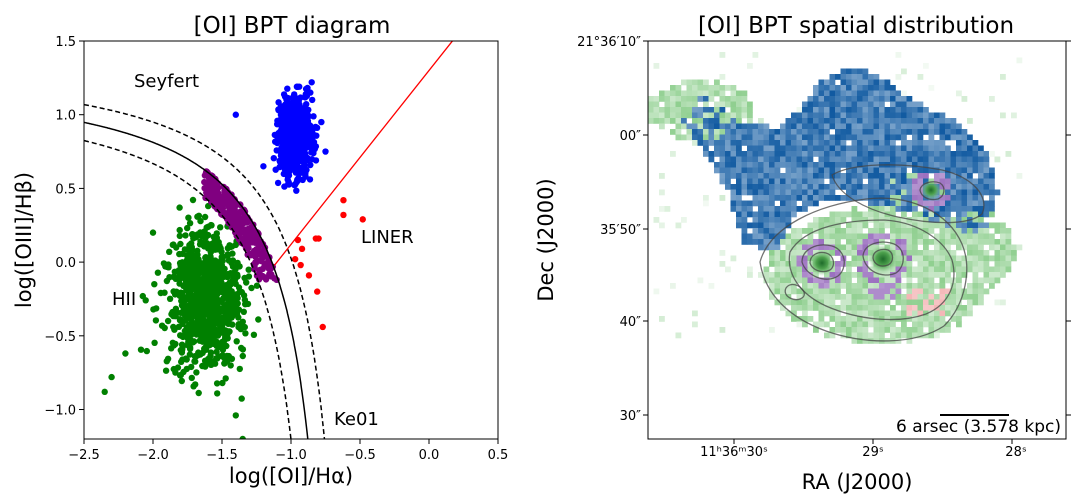 The image size is (1080, 504). Describe the element at coordinates (288, 152) in the screenshot. I see `seyfert-point` at that location.